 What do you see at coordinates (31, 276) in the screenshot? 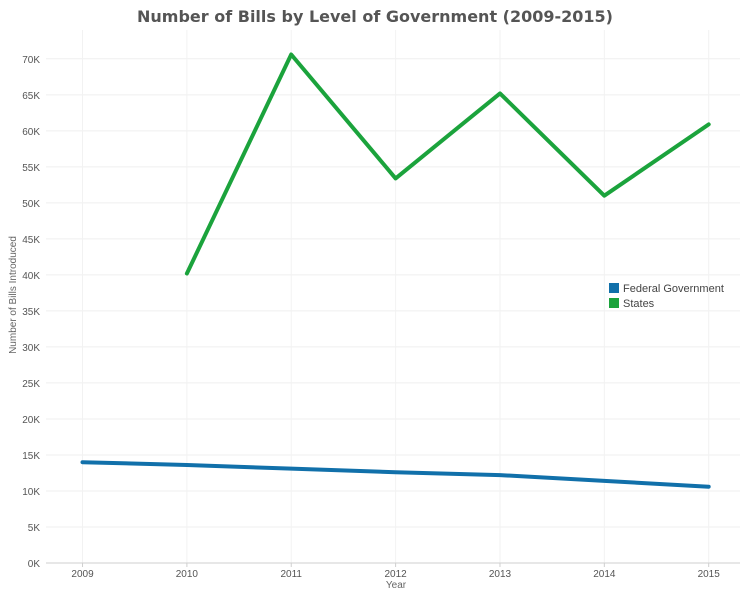
I see `y-tick-label: 40K` at bounding box center [31, 276].